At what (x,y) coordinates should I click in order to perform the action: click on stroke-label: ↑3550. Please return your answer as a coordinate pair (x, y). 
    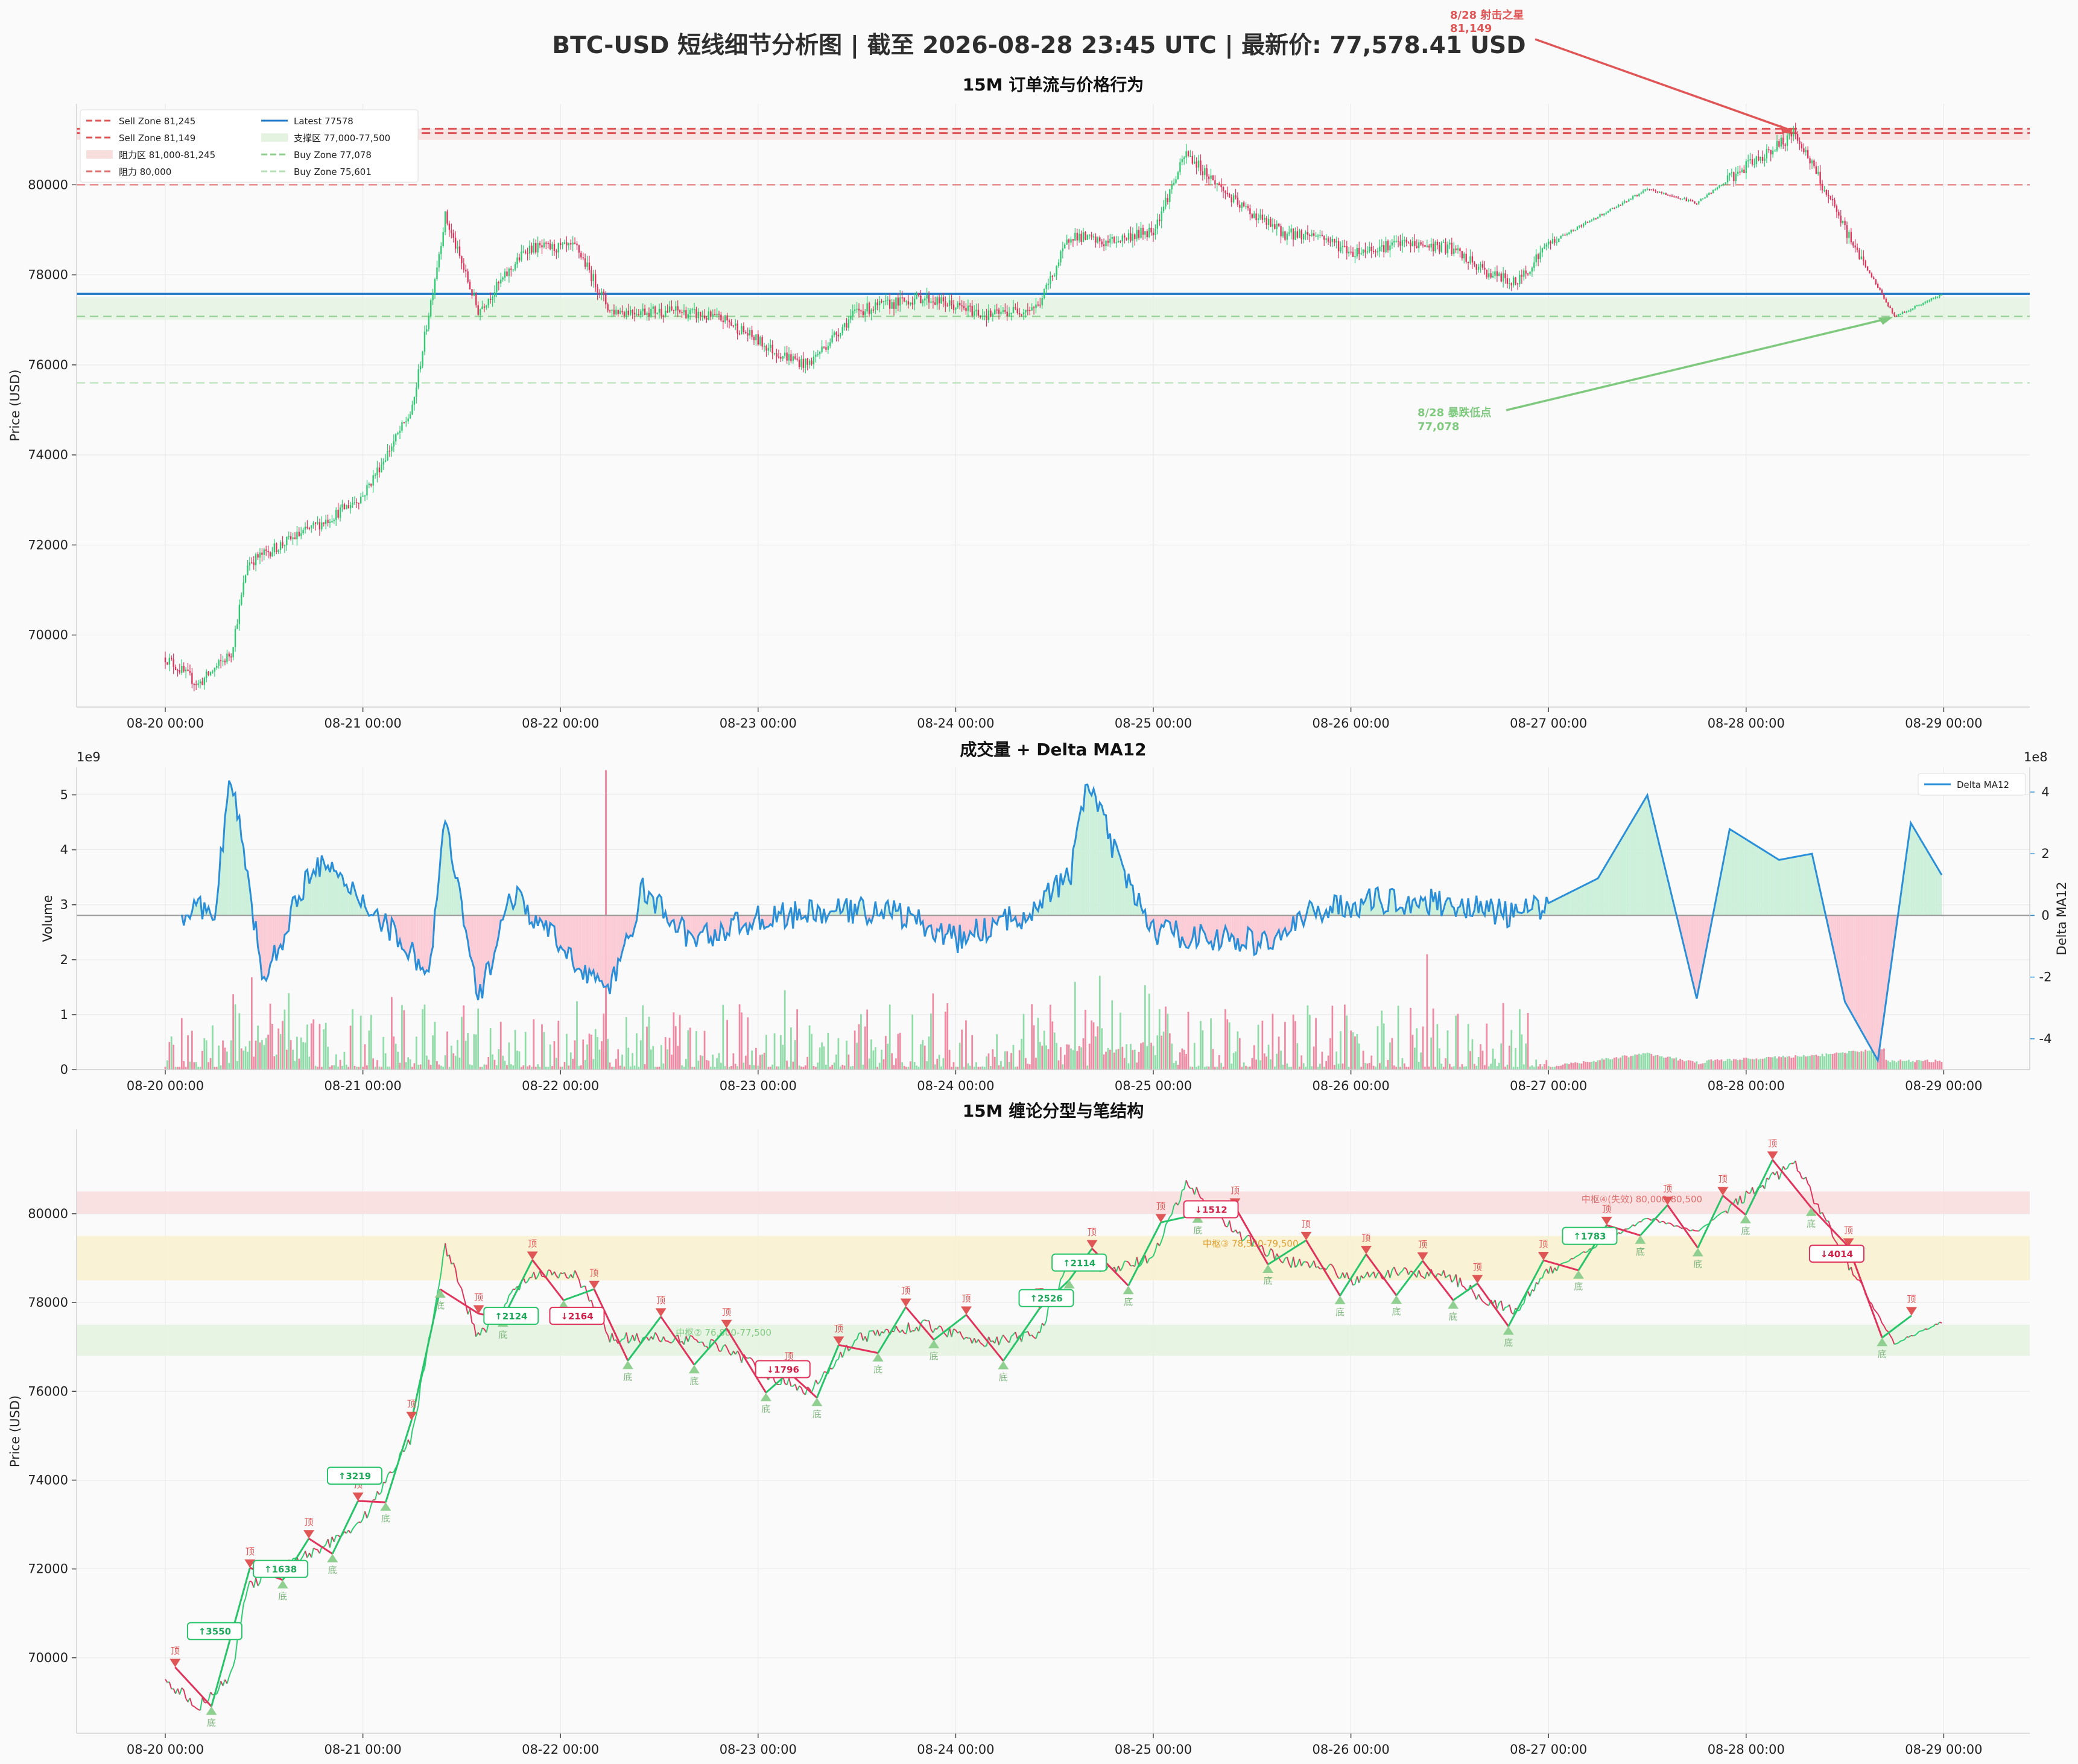
    Looking at the image, I should click on (214, 1631).